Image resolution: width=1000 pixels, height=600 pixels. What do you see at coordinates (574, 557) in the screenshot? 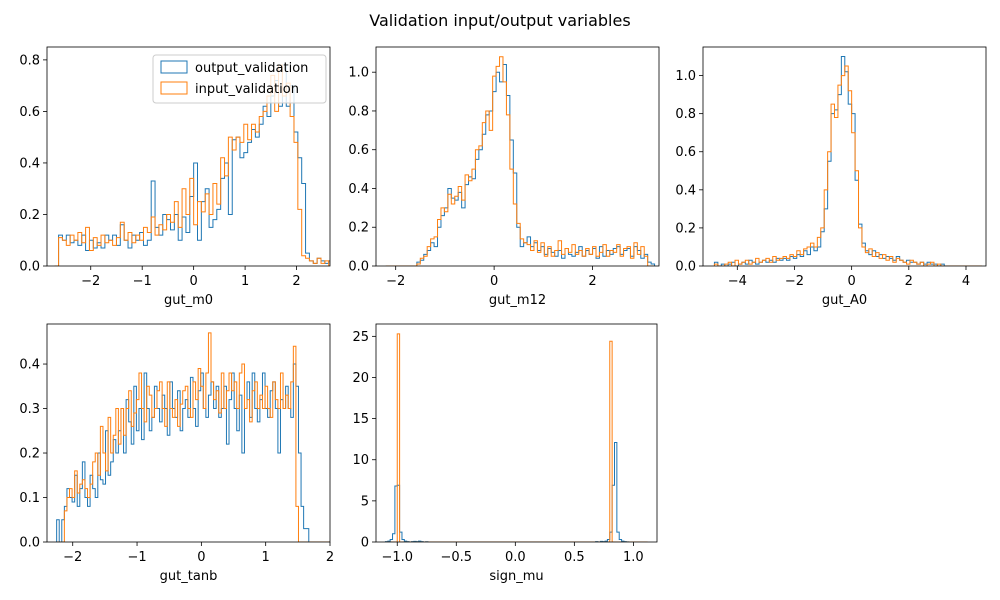
I see `x-tick-label: 0.5` at bounding box center [574, 557].